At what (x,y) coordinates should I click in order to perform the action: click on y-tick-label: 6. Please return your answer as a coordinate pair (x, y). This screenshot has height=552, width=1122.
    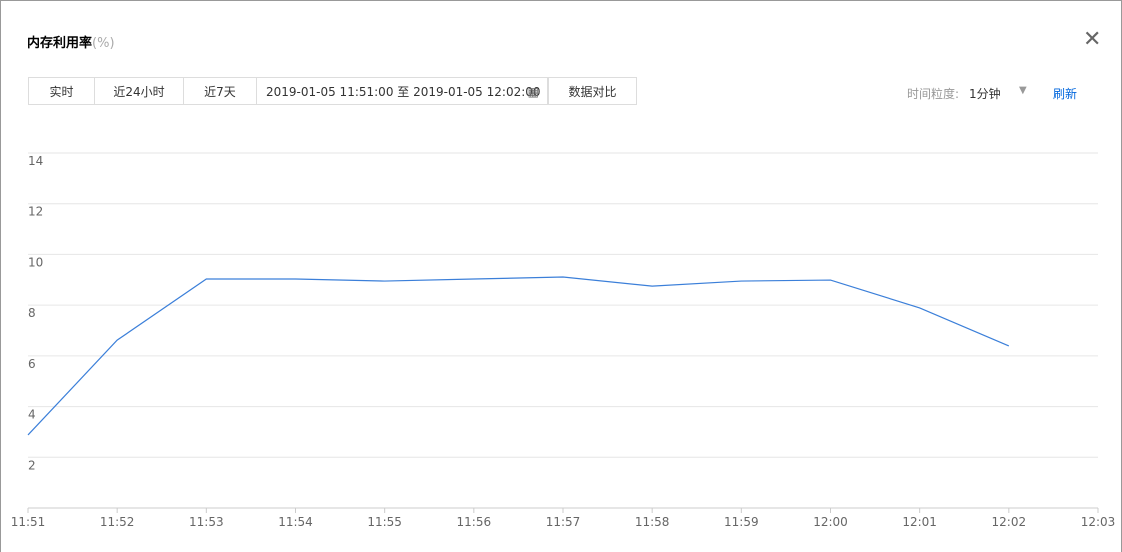
    Looking at the image, I should click on (32, 364).